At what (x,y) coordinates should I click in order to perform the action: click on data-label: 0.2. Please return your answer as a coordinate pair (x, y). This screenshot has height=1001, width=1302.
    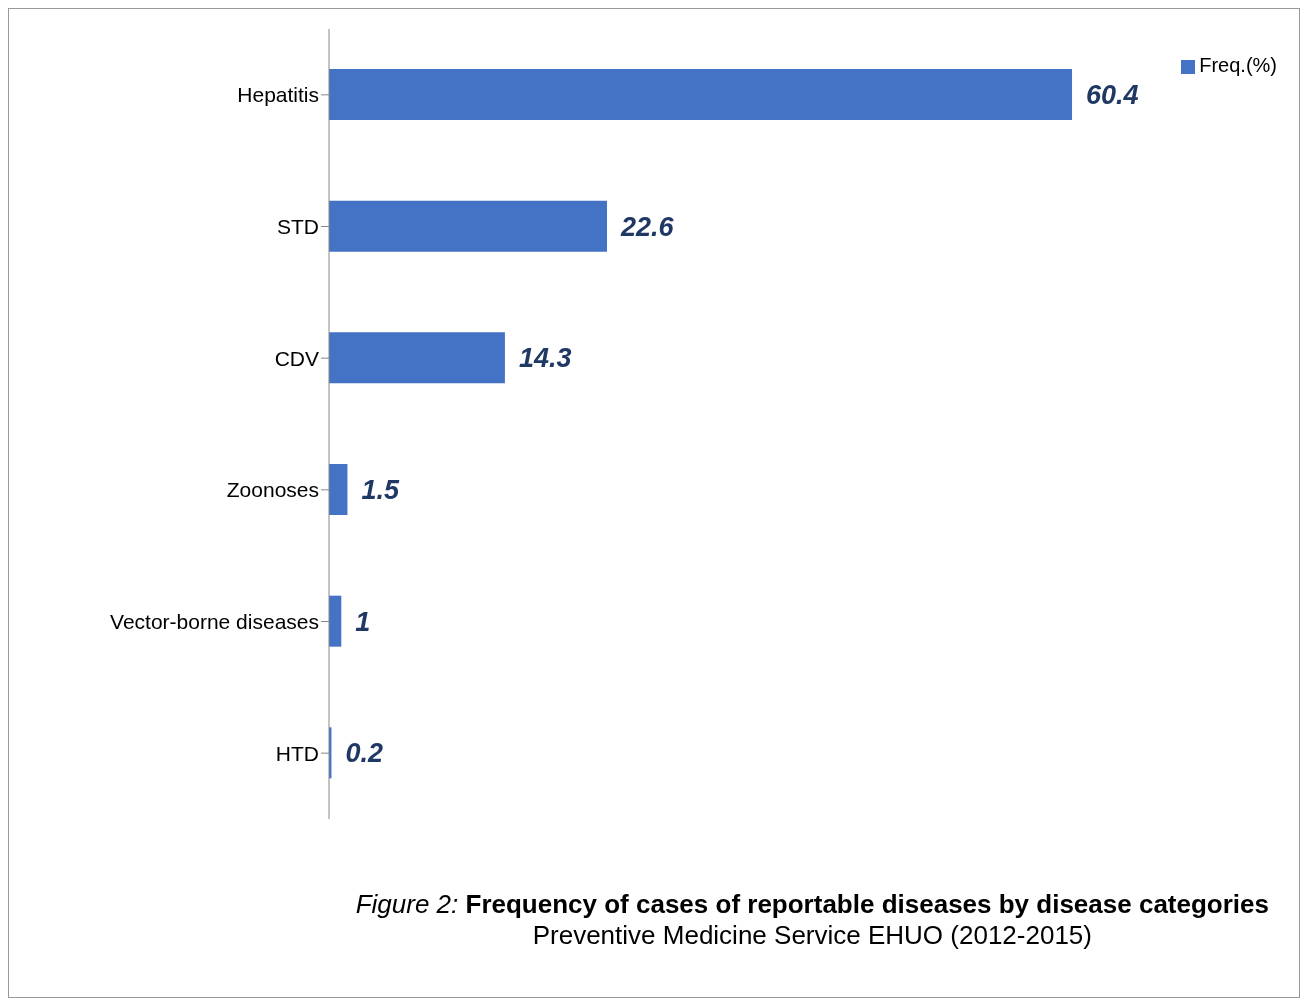
    Looking at the image, I should click on (364, 753).